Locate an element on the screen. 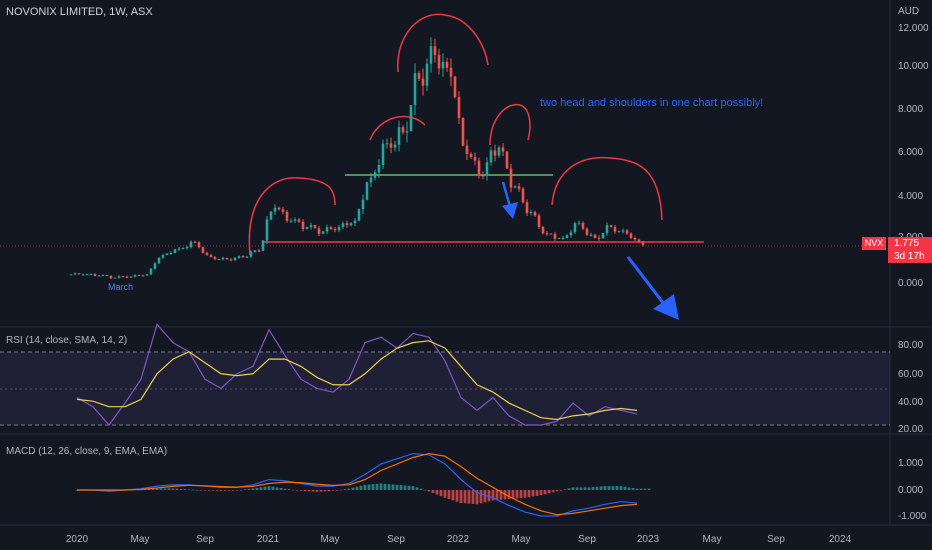 Image resolution: width=932 pixels, height=550 pixels. time-tick: 2023 is located at coordinates (648, 539).